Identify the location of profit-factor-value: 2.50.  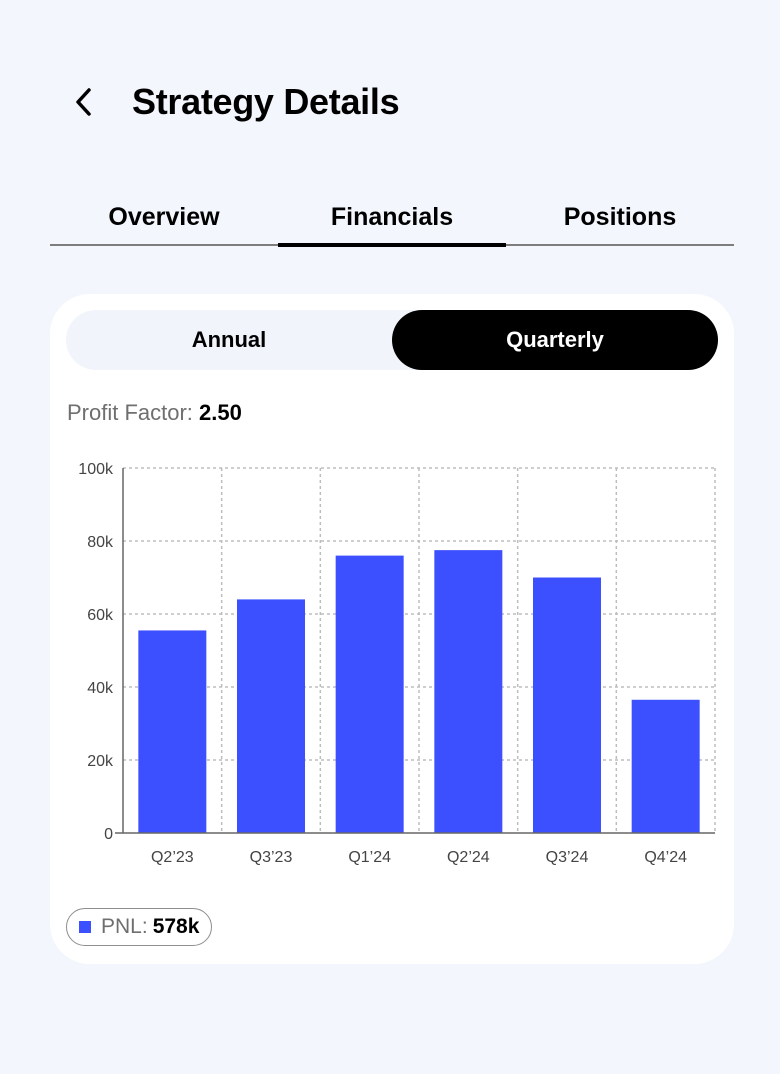
(220, 412).